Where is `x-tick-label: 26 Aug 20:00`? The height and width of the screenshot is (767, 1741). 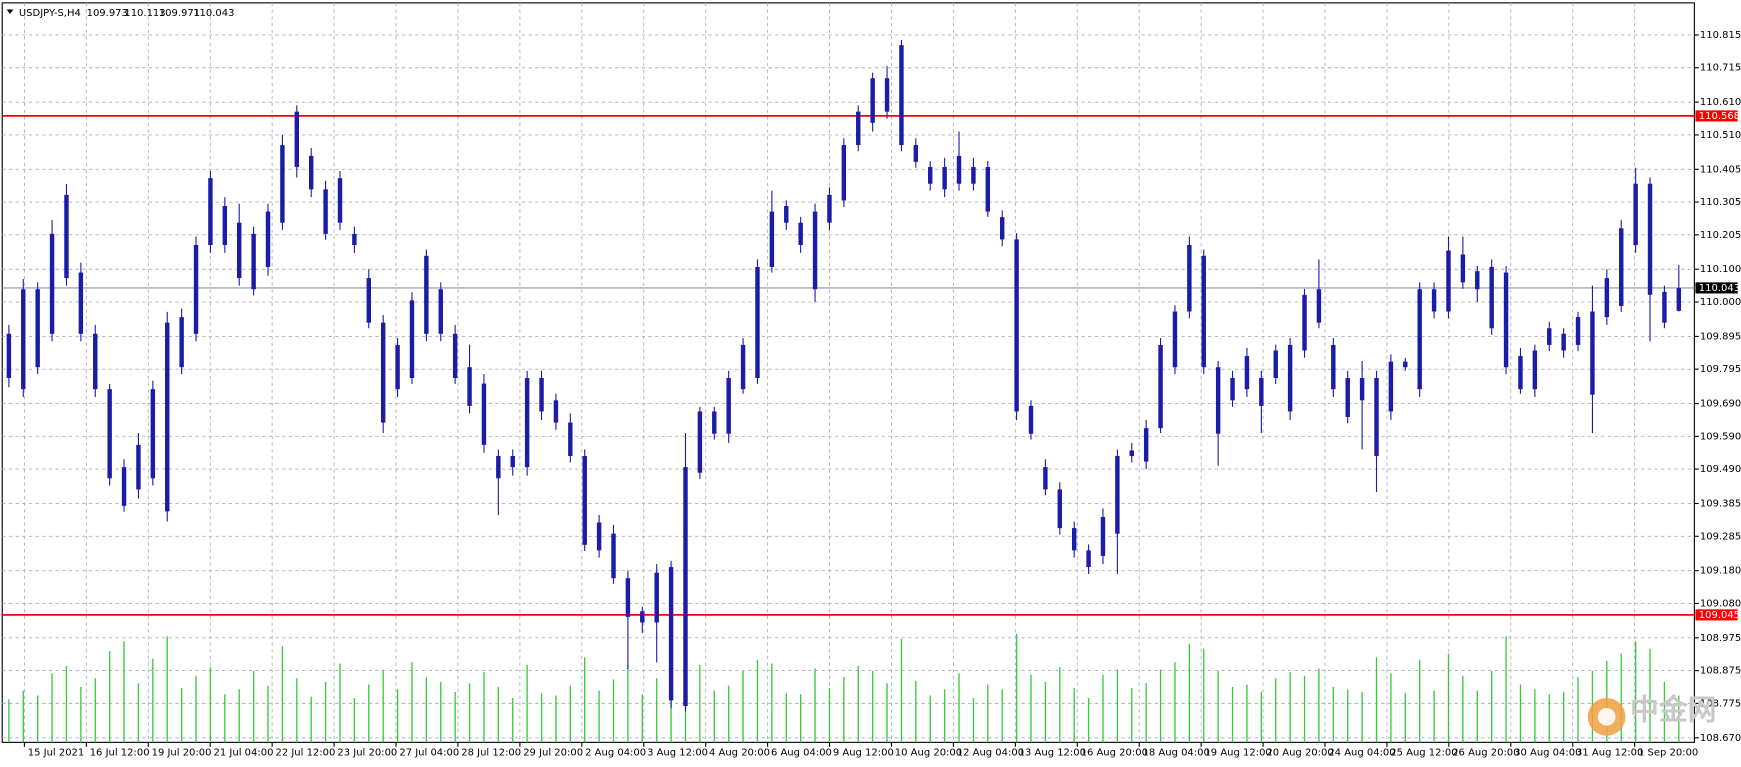 x-tick-label: 26 Aug 20:00 is located at coordinates (1485, 752).